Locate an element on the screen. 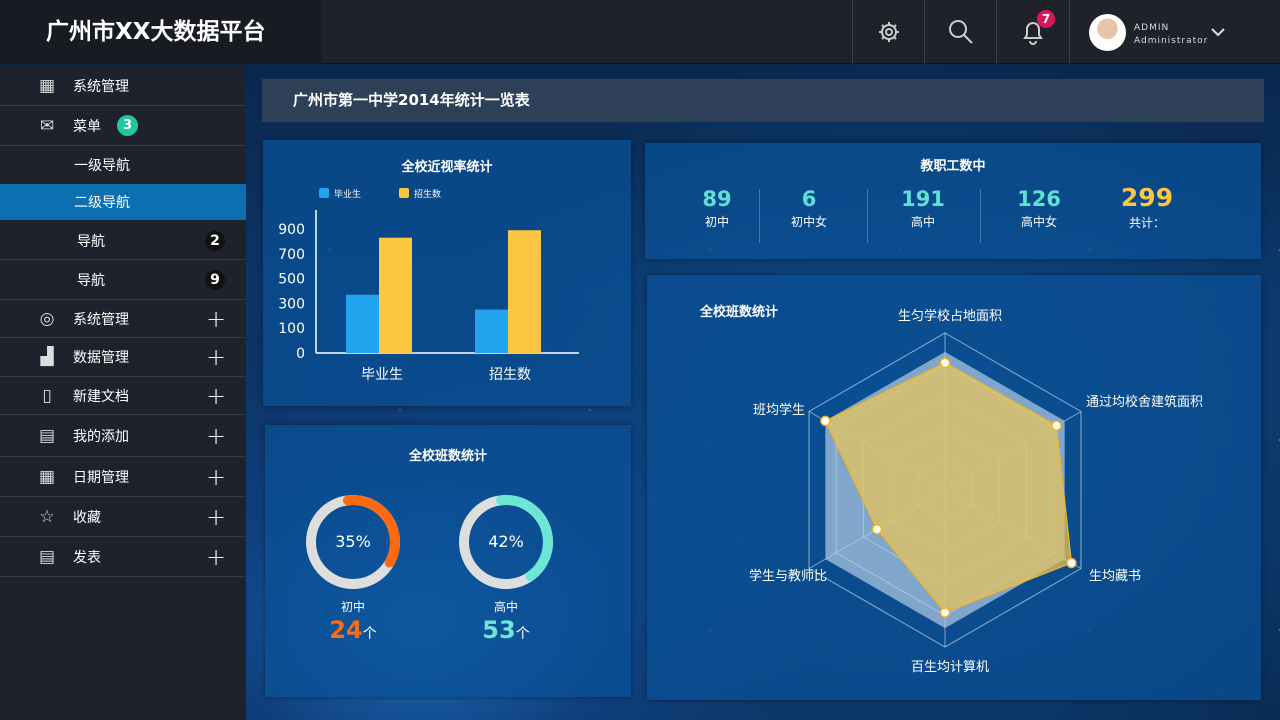 The image size is (1280, 720). radar-axis-label: 生均藏书 is located at coordinates (1115, 576).